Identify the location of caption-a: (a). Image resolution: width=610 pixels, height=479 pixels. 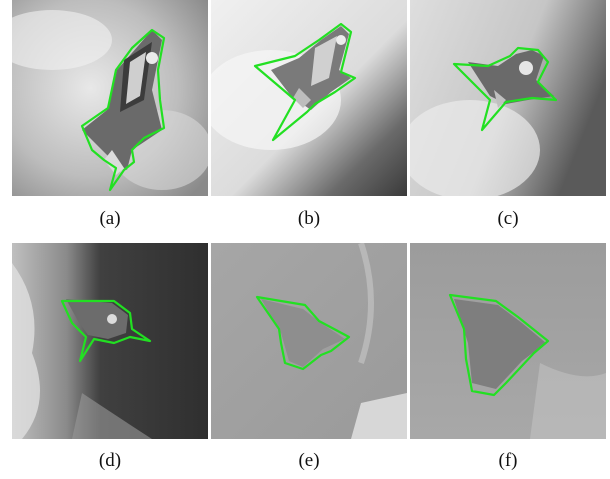
(110, 219).